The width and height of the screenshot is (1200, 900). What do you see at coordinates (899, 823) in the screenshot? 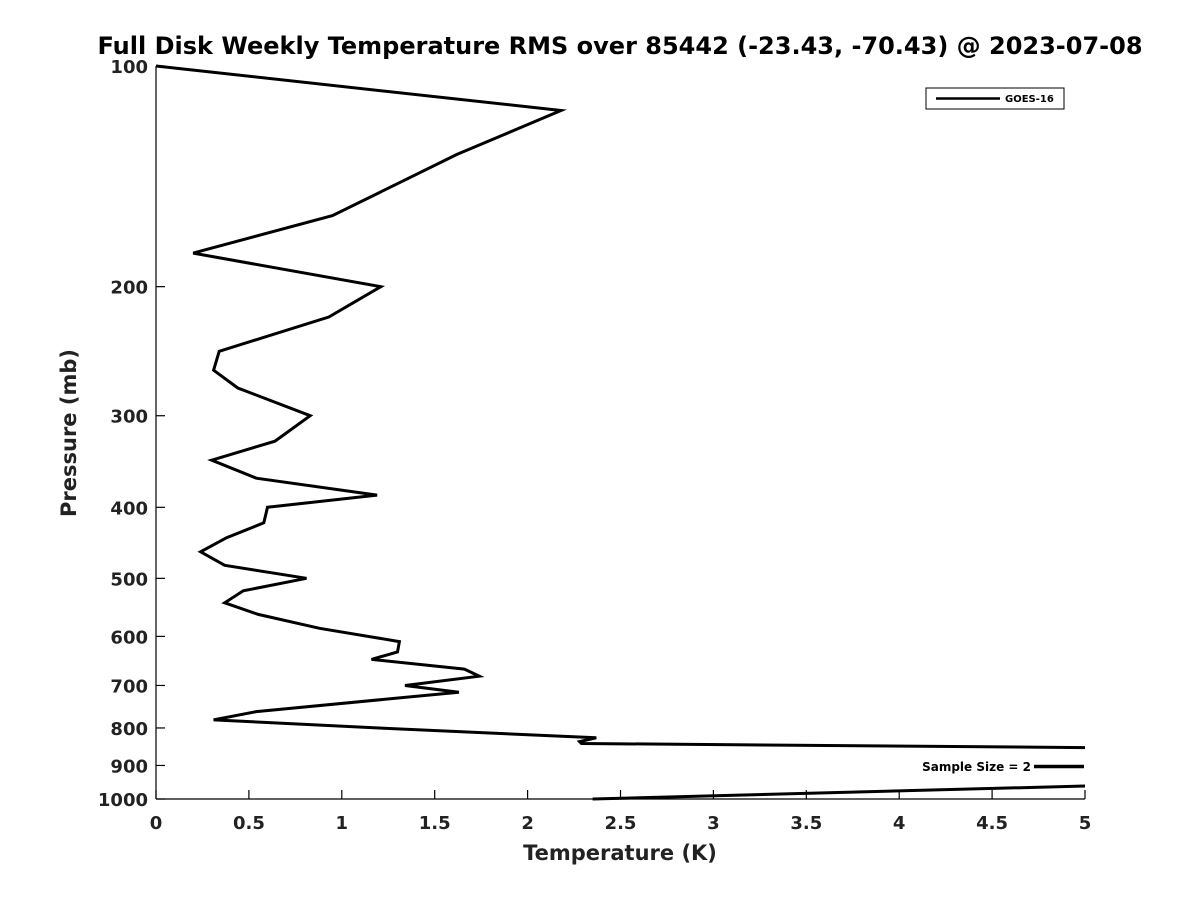
I see `x-tick-label: 4` at bounding box center [899, 823].